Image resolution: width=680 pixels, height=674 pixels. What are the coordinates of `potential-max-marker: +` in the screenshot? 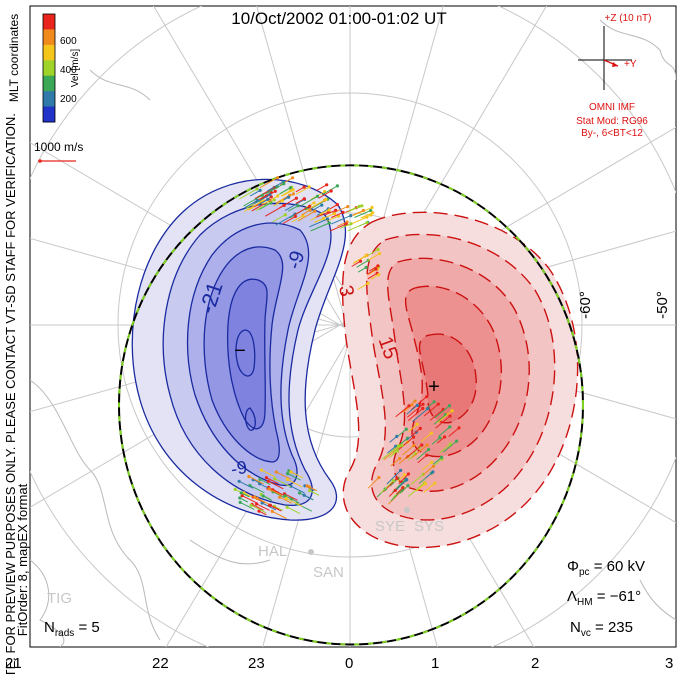 It's located at (434, 387).